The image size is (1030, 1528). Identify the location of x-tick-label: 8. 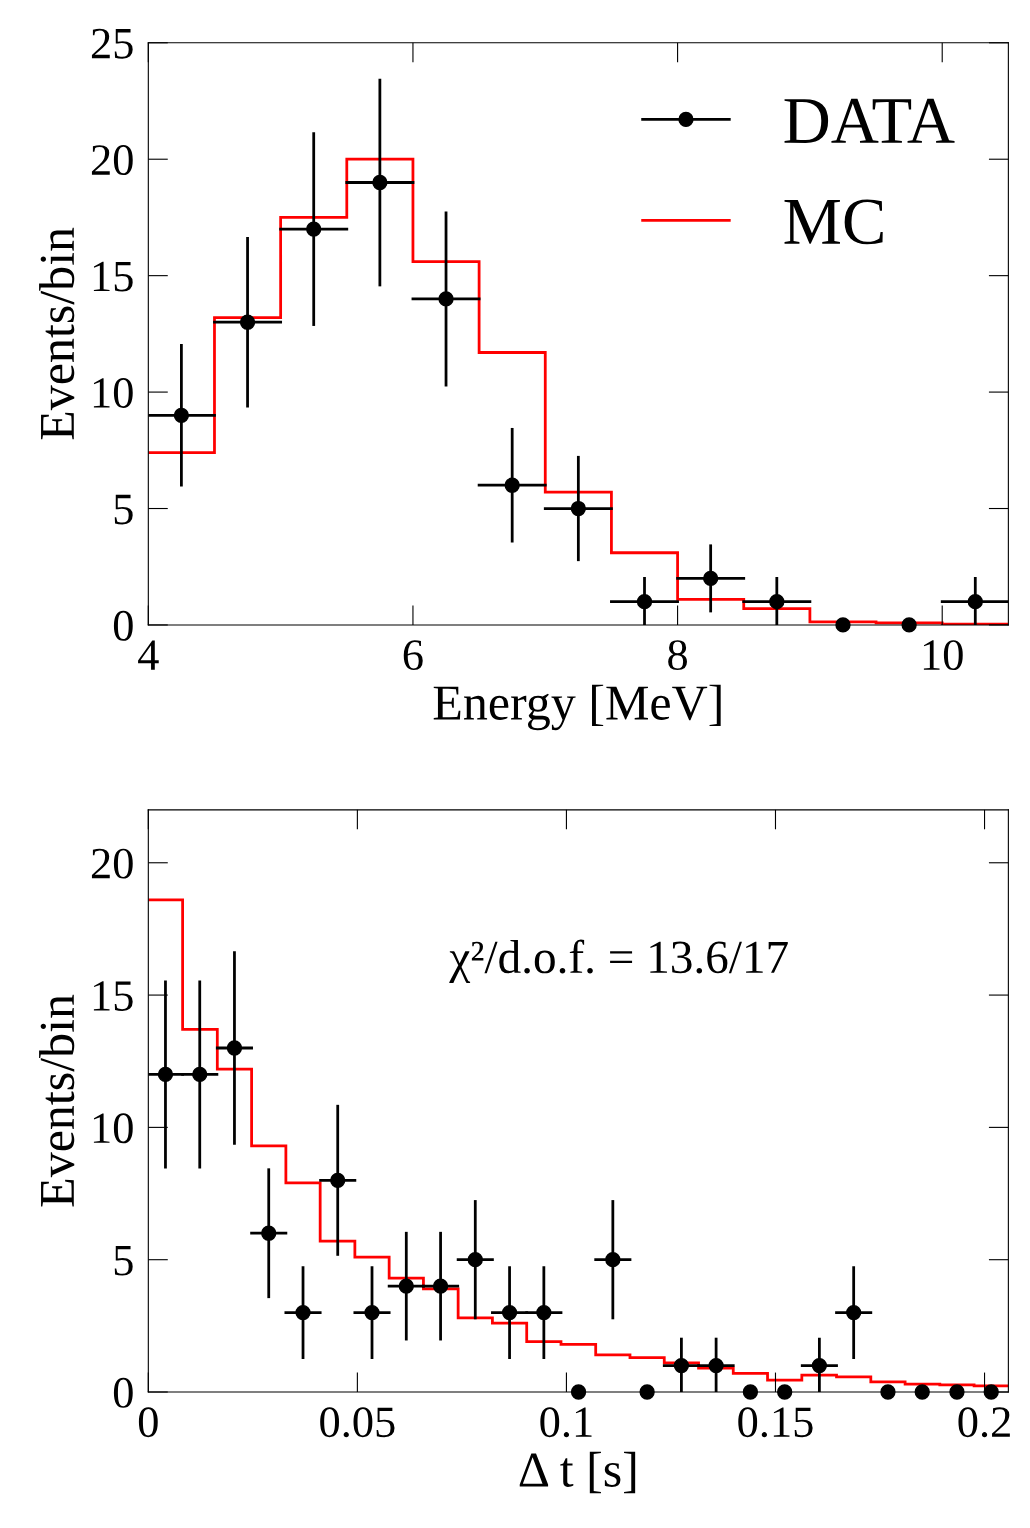
(677, 655).